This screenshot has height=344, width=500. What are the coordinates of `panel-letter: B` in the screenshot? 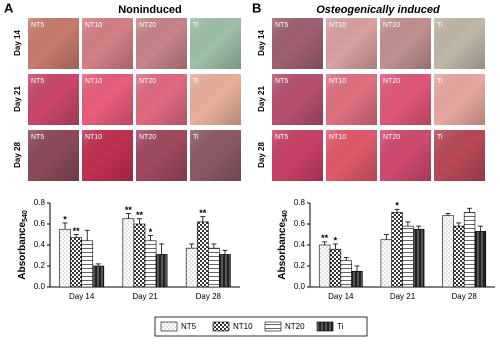 It's located at (256, 7).